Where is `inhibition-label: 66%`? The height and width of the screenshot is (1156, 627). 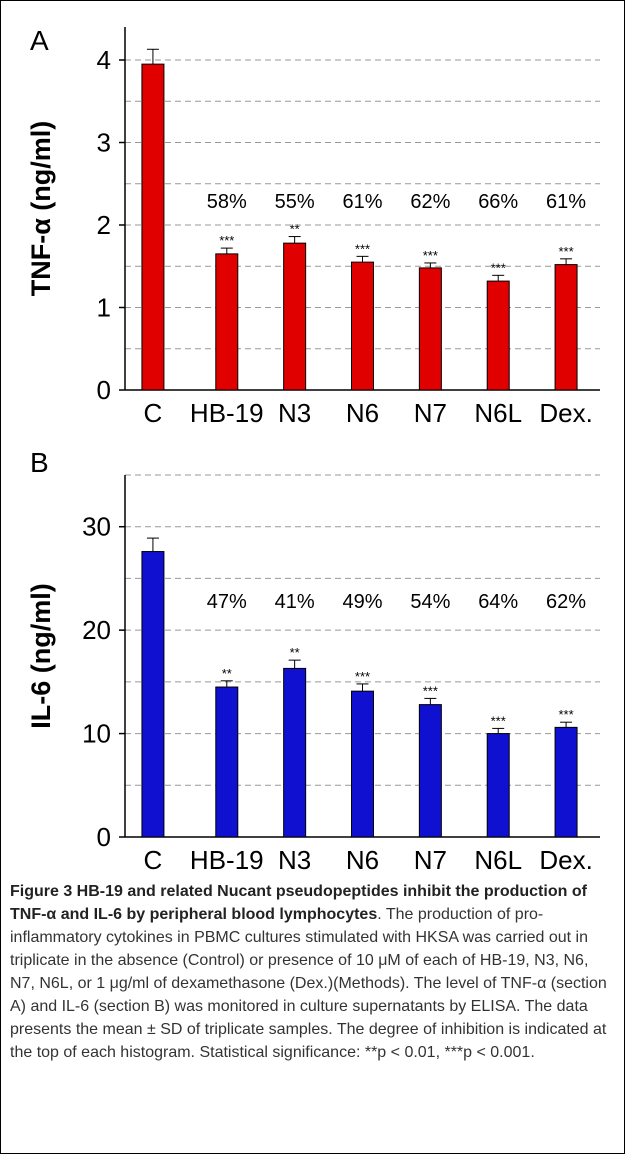 inhibition-label: 66% is located at coordinates (498, 202).